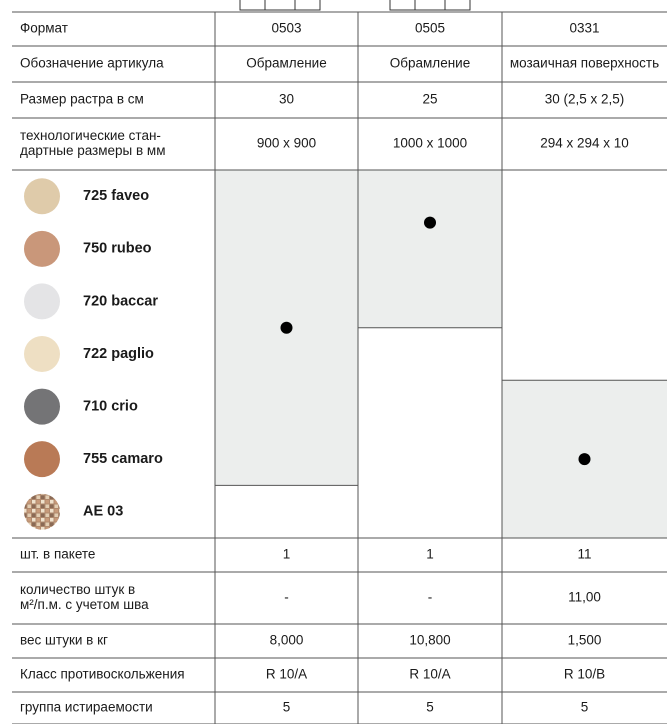 This screenshot has height=724, width=667. I want to click on cell-text: Обозначение артикула, so click(92, 63).